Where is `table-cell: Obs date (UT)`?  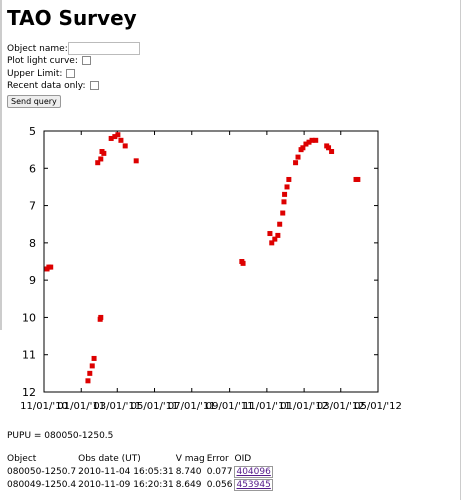
table-cell: Obs date (UT) is located at coordinates (127, 460).